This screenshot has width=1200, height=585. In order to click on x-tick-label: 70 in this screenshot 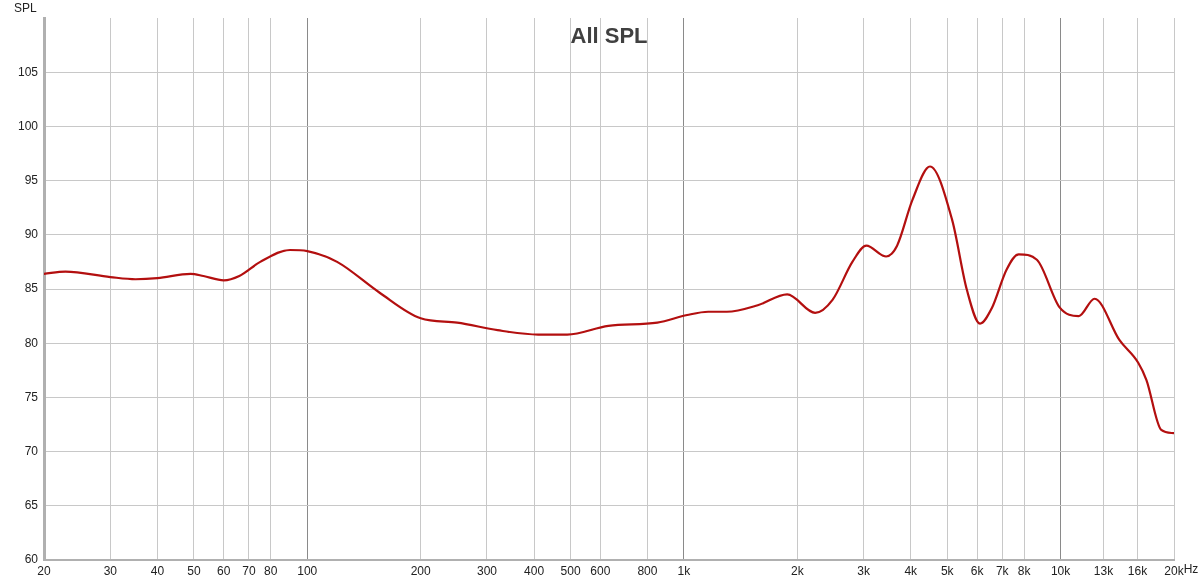, I will do `click(249, 570)`.